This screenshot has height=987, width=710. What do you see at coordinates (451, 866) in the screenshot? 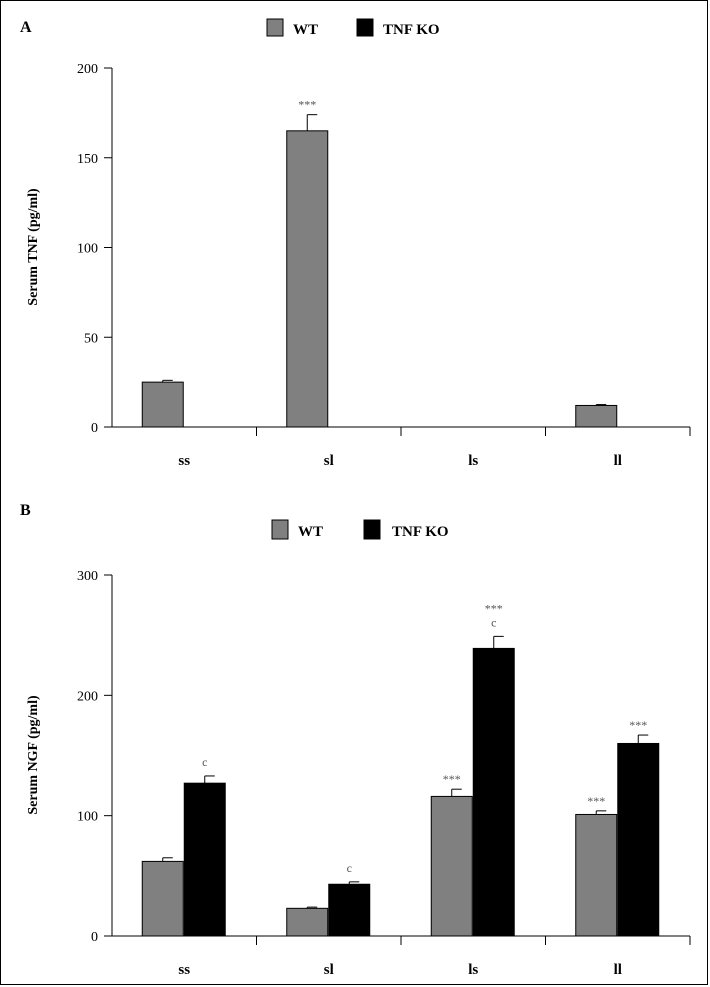
I see `bar-wt-ls` at bounding box center [451, 866].